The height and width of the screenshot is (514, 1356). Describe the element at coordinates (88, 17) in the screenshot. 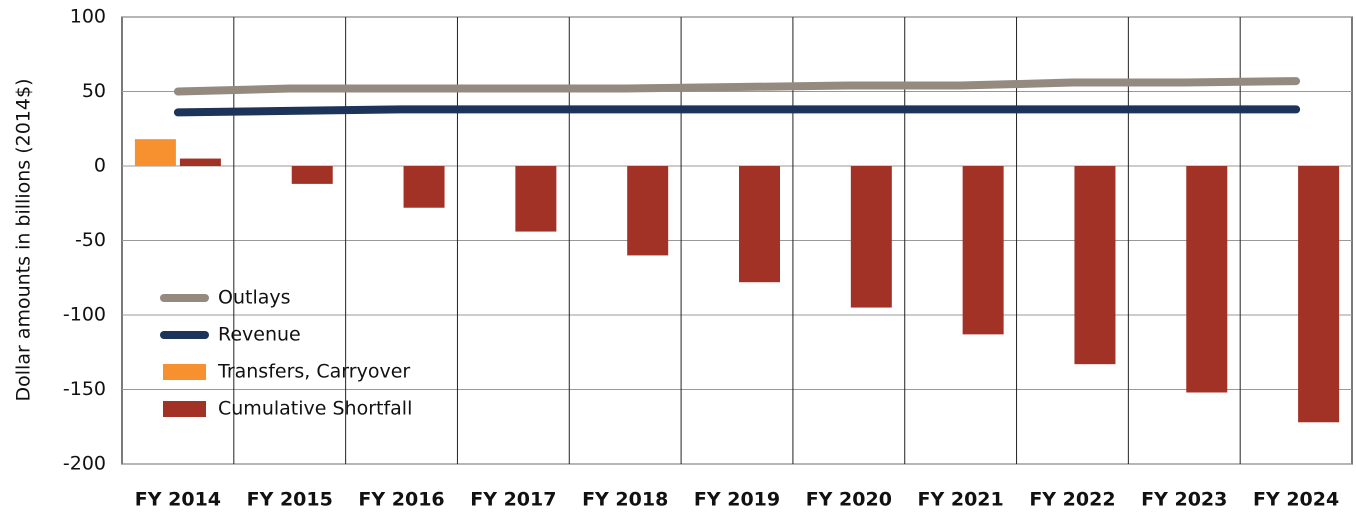

I see `y-tick-label: 100` at that location.